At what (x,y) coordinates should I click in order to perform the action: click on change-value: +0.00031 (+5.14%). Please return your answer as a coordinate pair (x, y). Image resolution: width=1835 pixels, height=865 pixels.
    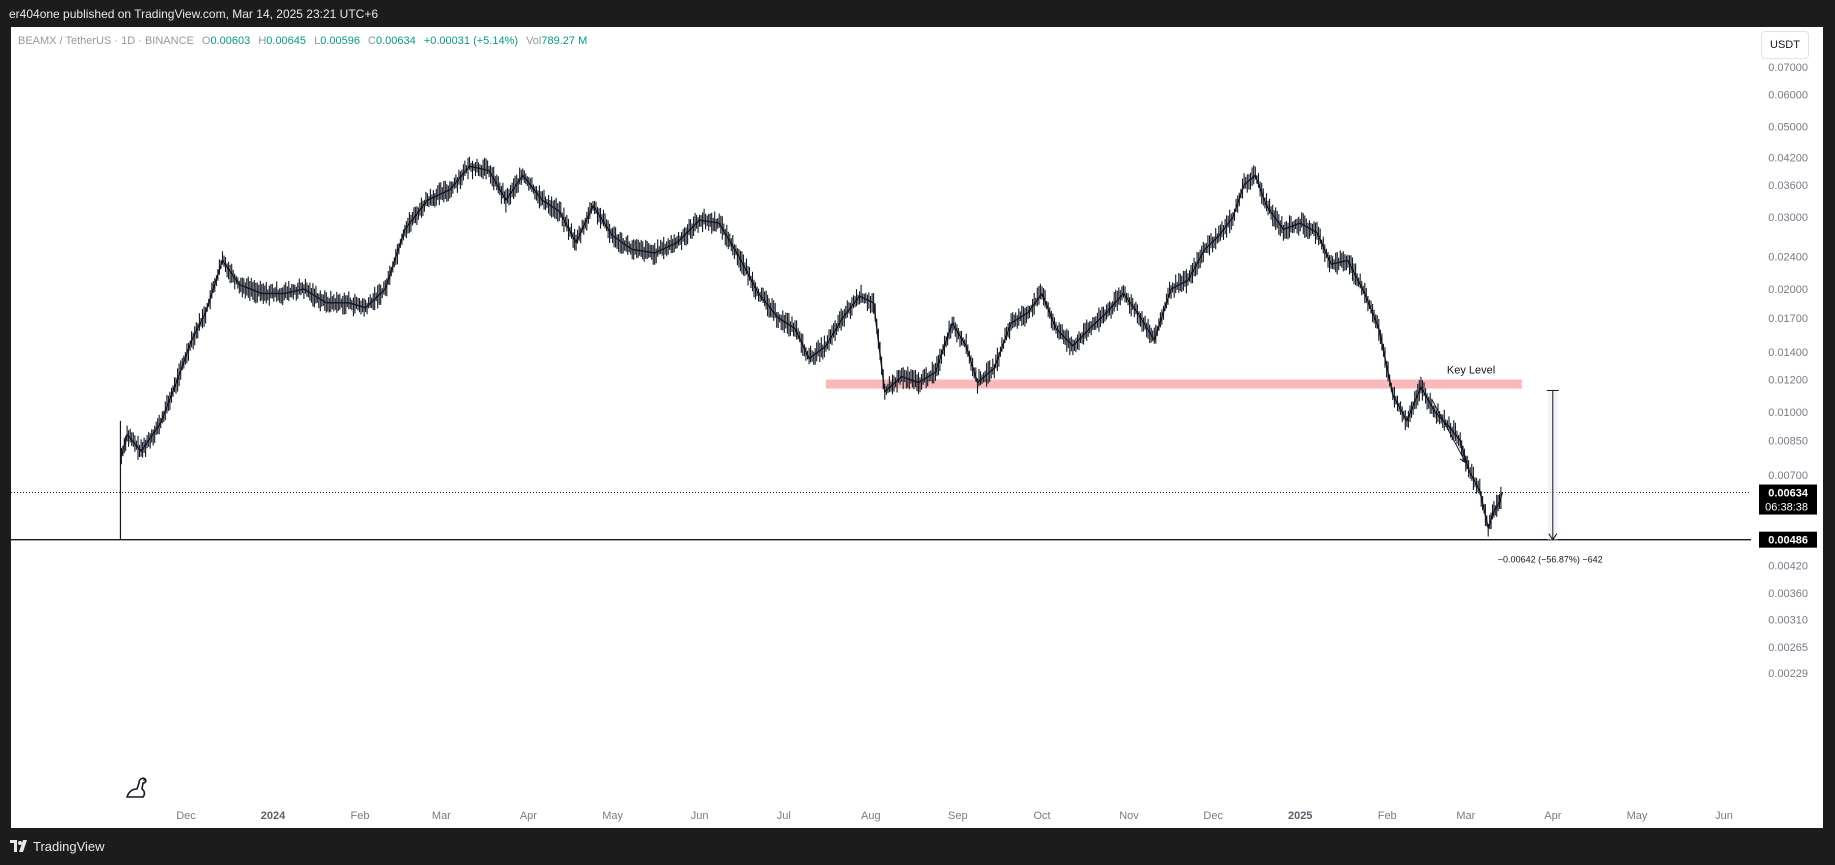
    Looking at the image, I should click on (471, 41).